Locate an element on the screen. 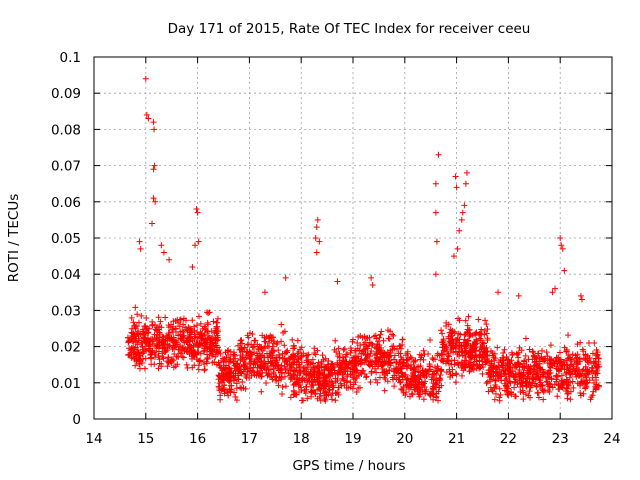  x-tick-label: 19 is located at coordinates (352, 439).